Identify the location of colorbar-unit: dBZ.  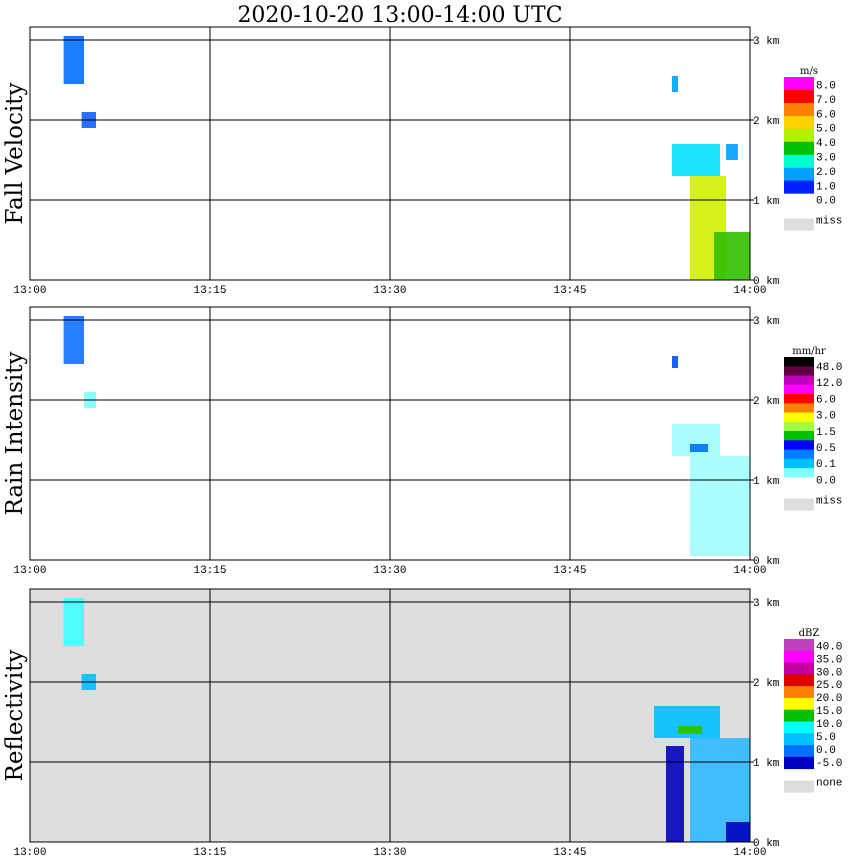
(809, 633).